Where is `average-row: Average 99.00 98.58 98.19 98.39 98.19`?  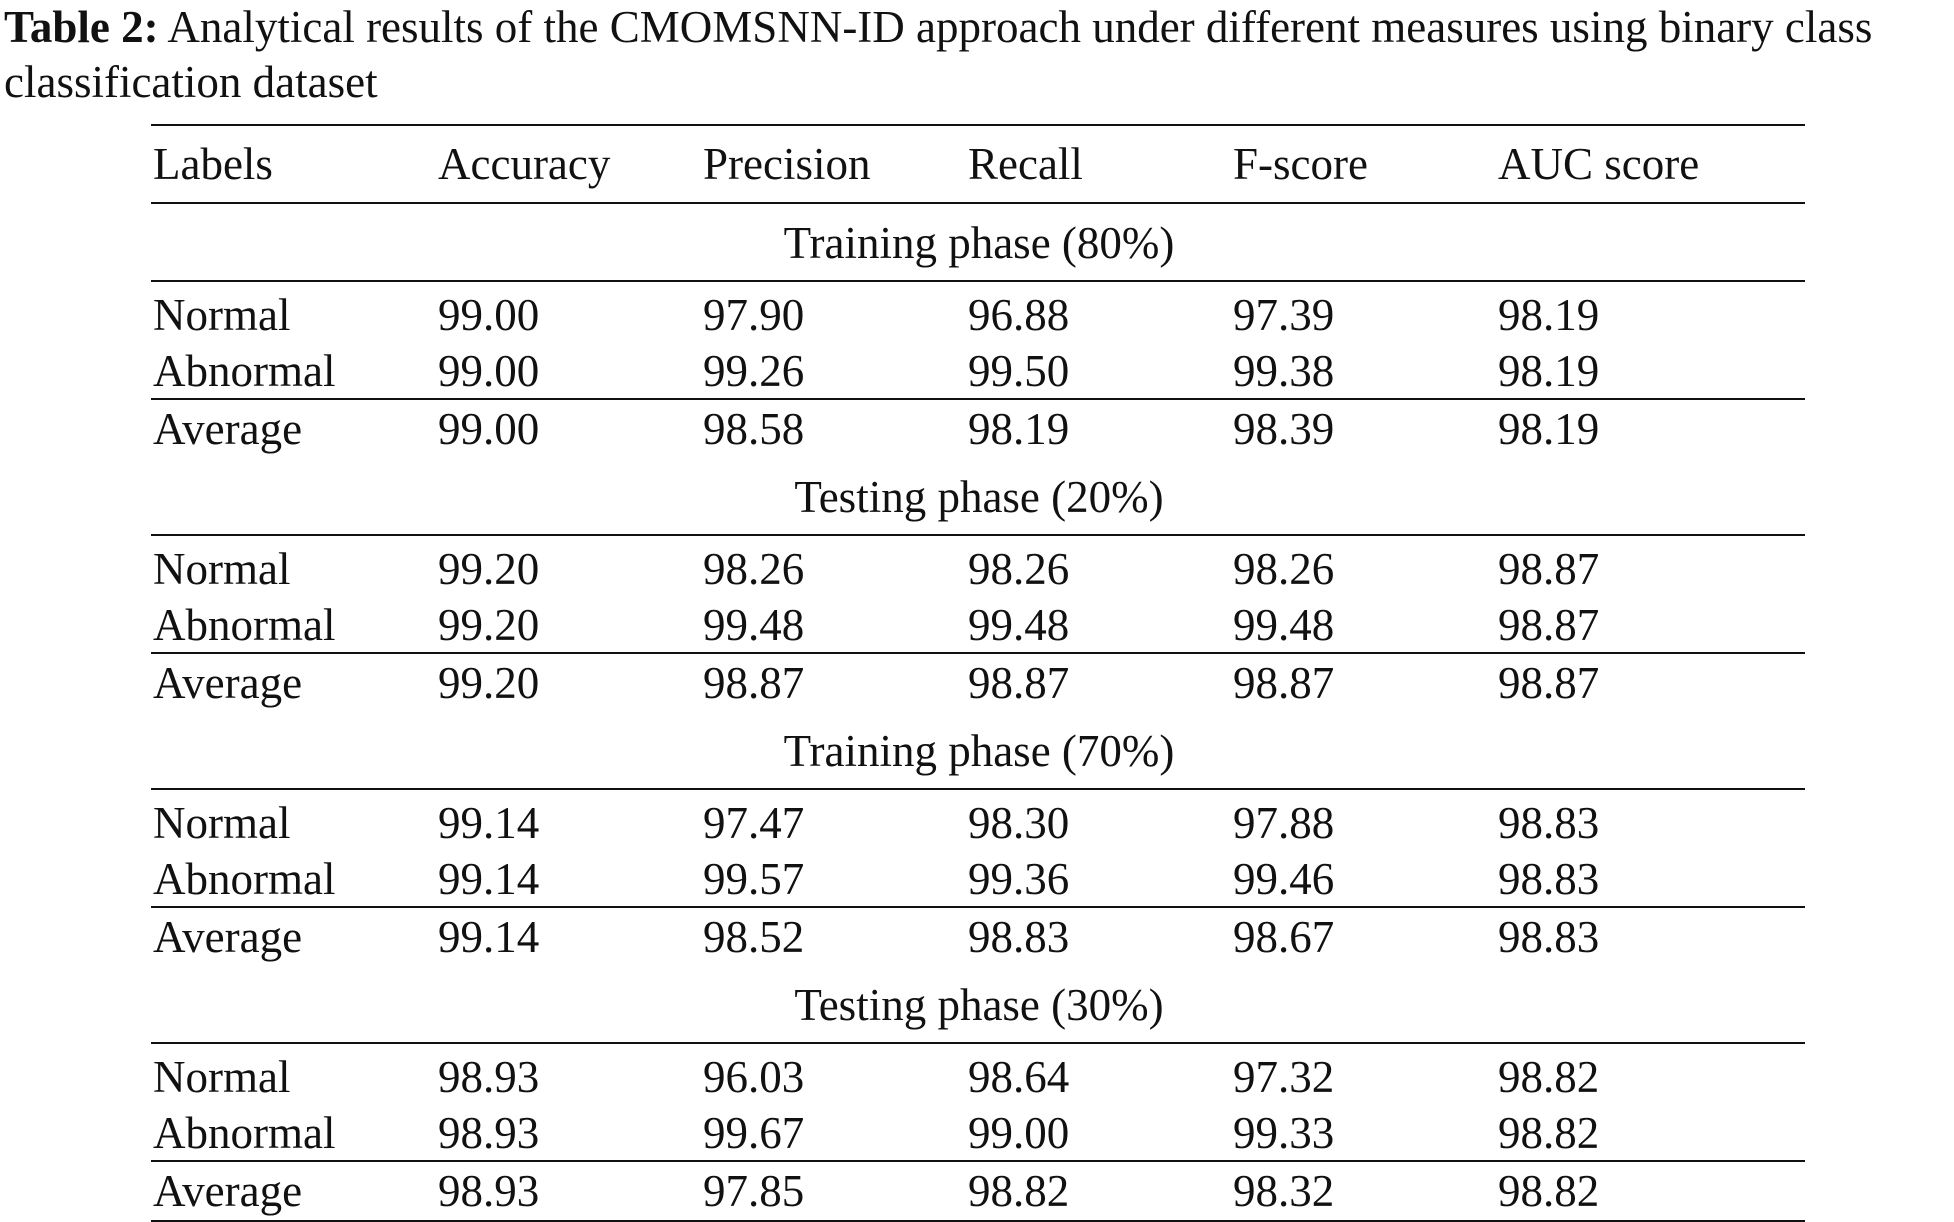 average-row: Average 99.00 98.58 98.19 98.39 98.19 is located at coordinates (978, 428).